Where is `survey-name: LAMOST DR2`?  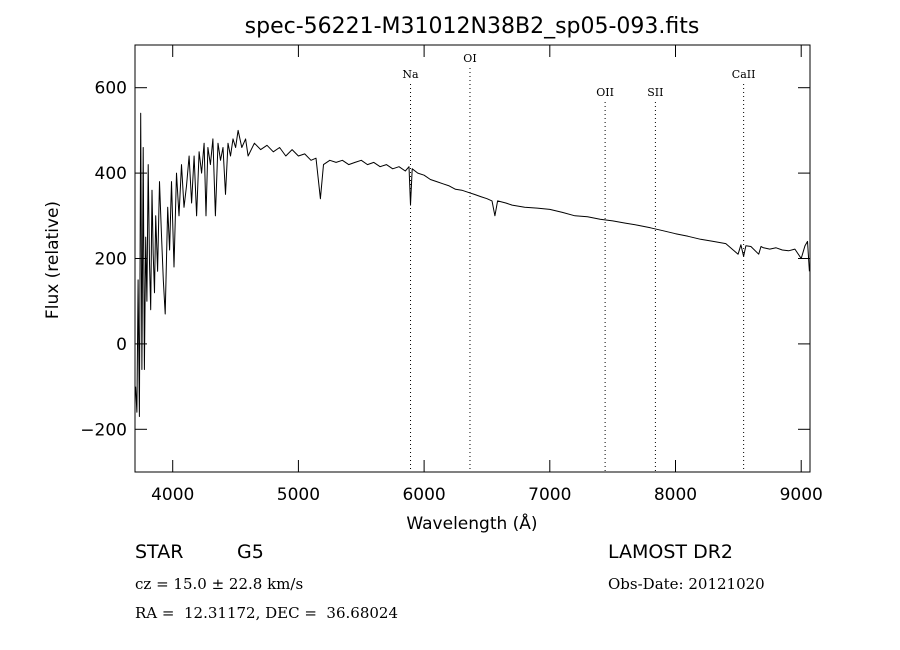 survey-name: LAMOST DR2 is located at coordinates (670, 552).